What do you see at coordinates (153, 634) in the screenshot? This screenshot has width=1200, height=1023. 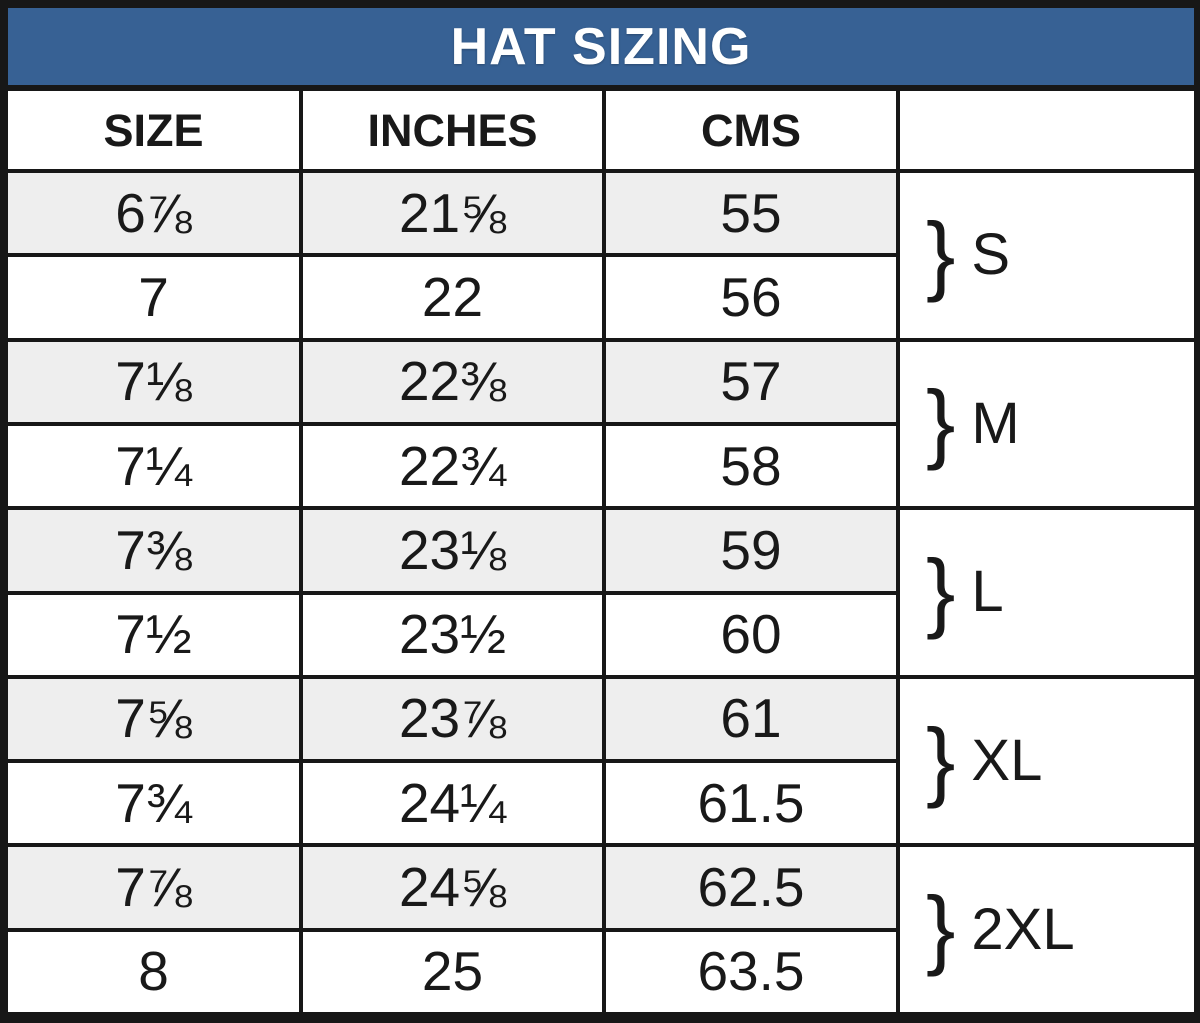 I see `size-cell: 7½` at bounding box center [153, 634].